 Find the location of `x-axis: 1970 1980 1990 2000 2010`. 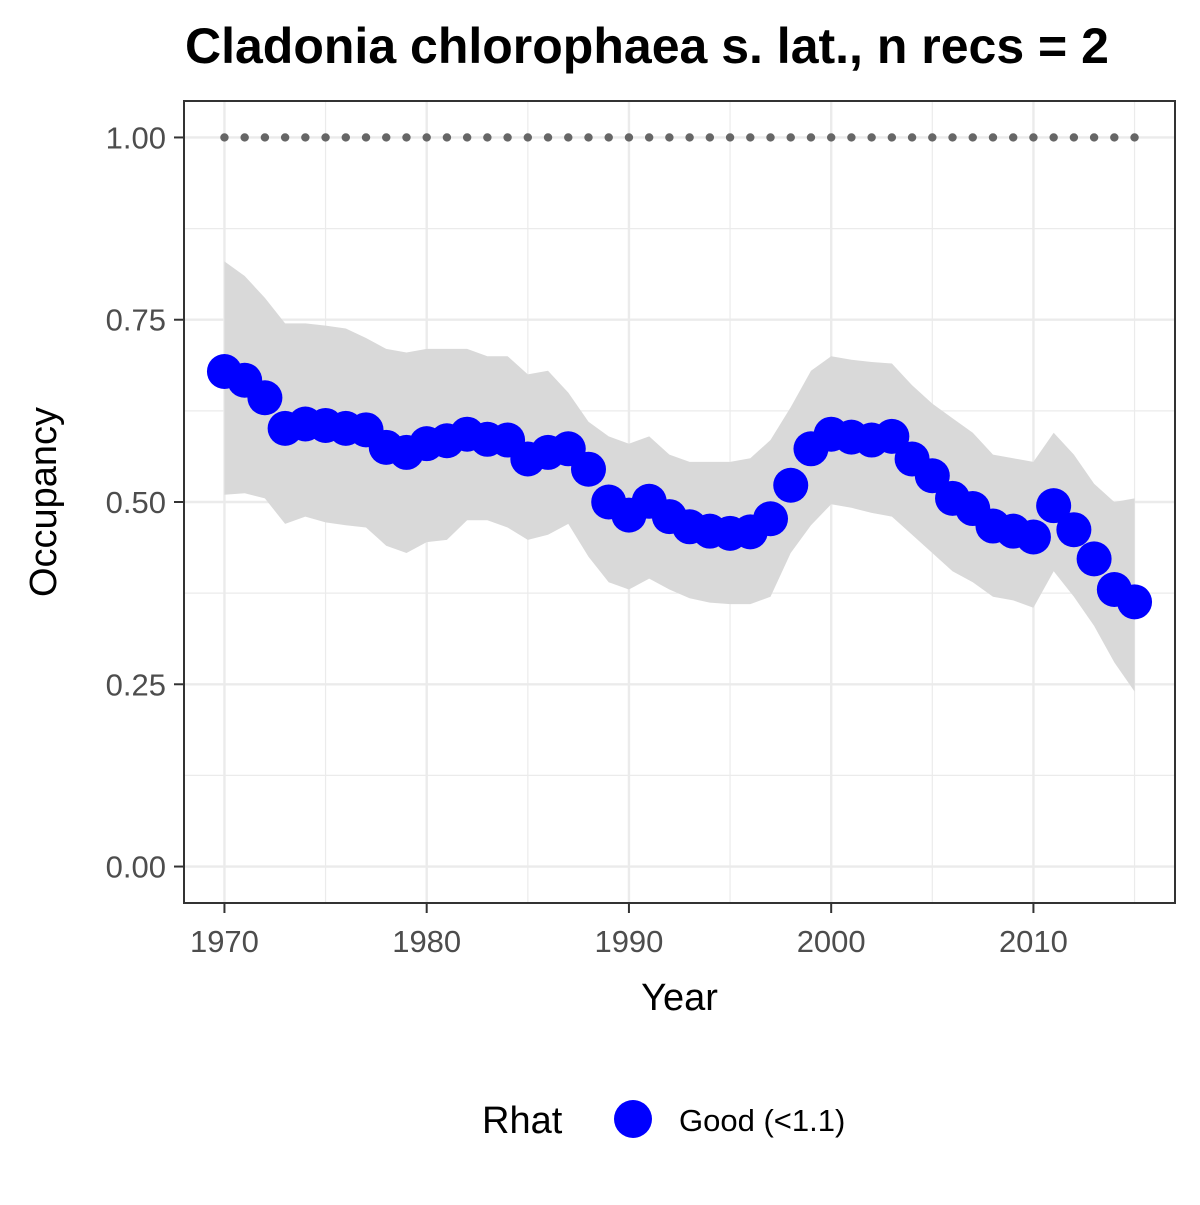

x-axis: 1970 1980 1990 2000 2010 is located at coordinates (629, 931).